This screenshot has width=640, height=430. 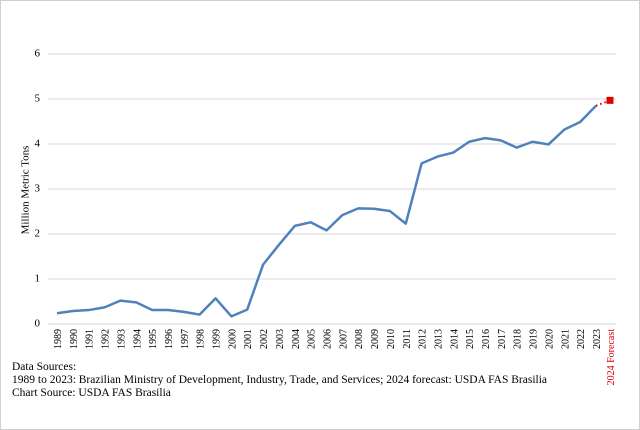 I want to click on x-tick-label: 2022, so click(x=581, y=339).